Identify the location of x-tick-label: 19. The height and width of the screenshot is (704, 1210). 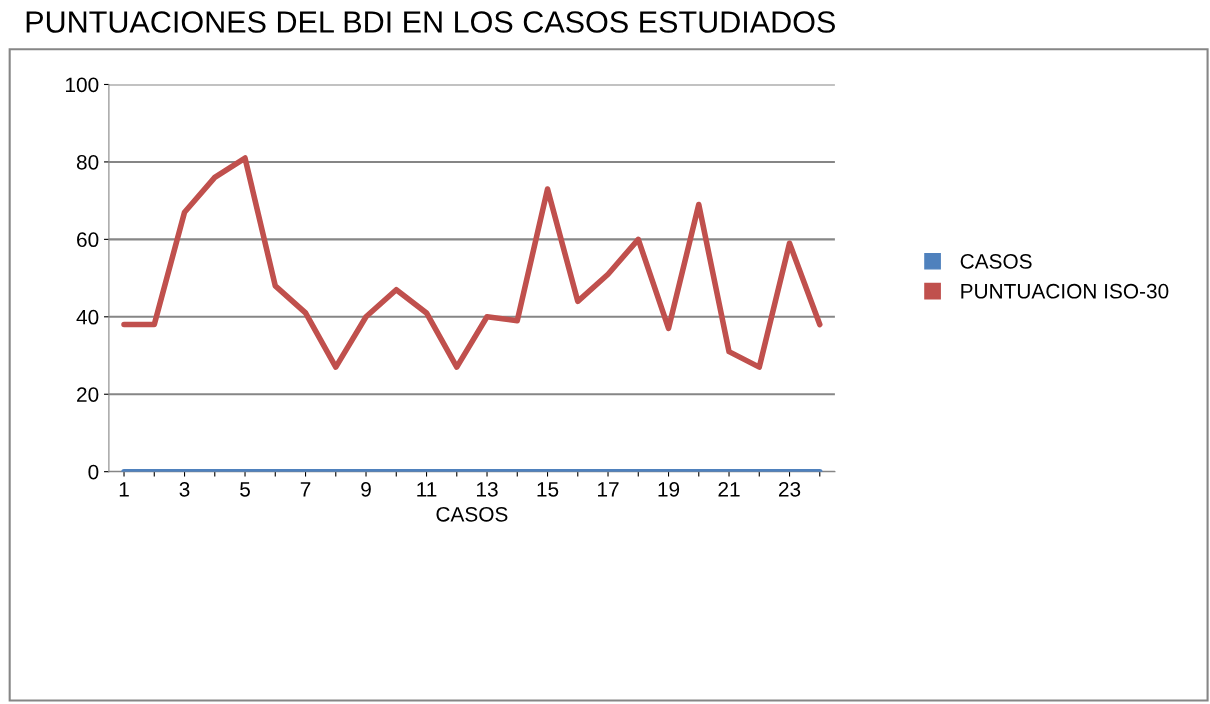
(669, 489).